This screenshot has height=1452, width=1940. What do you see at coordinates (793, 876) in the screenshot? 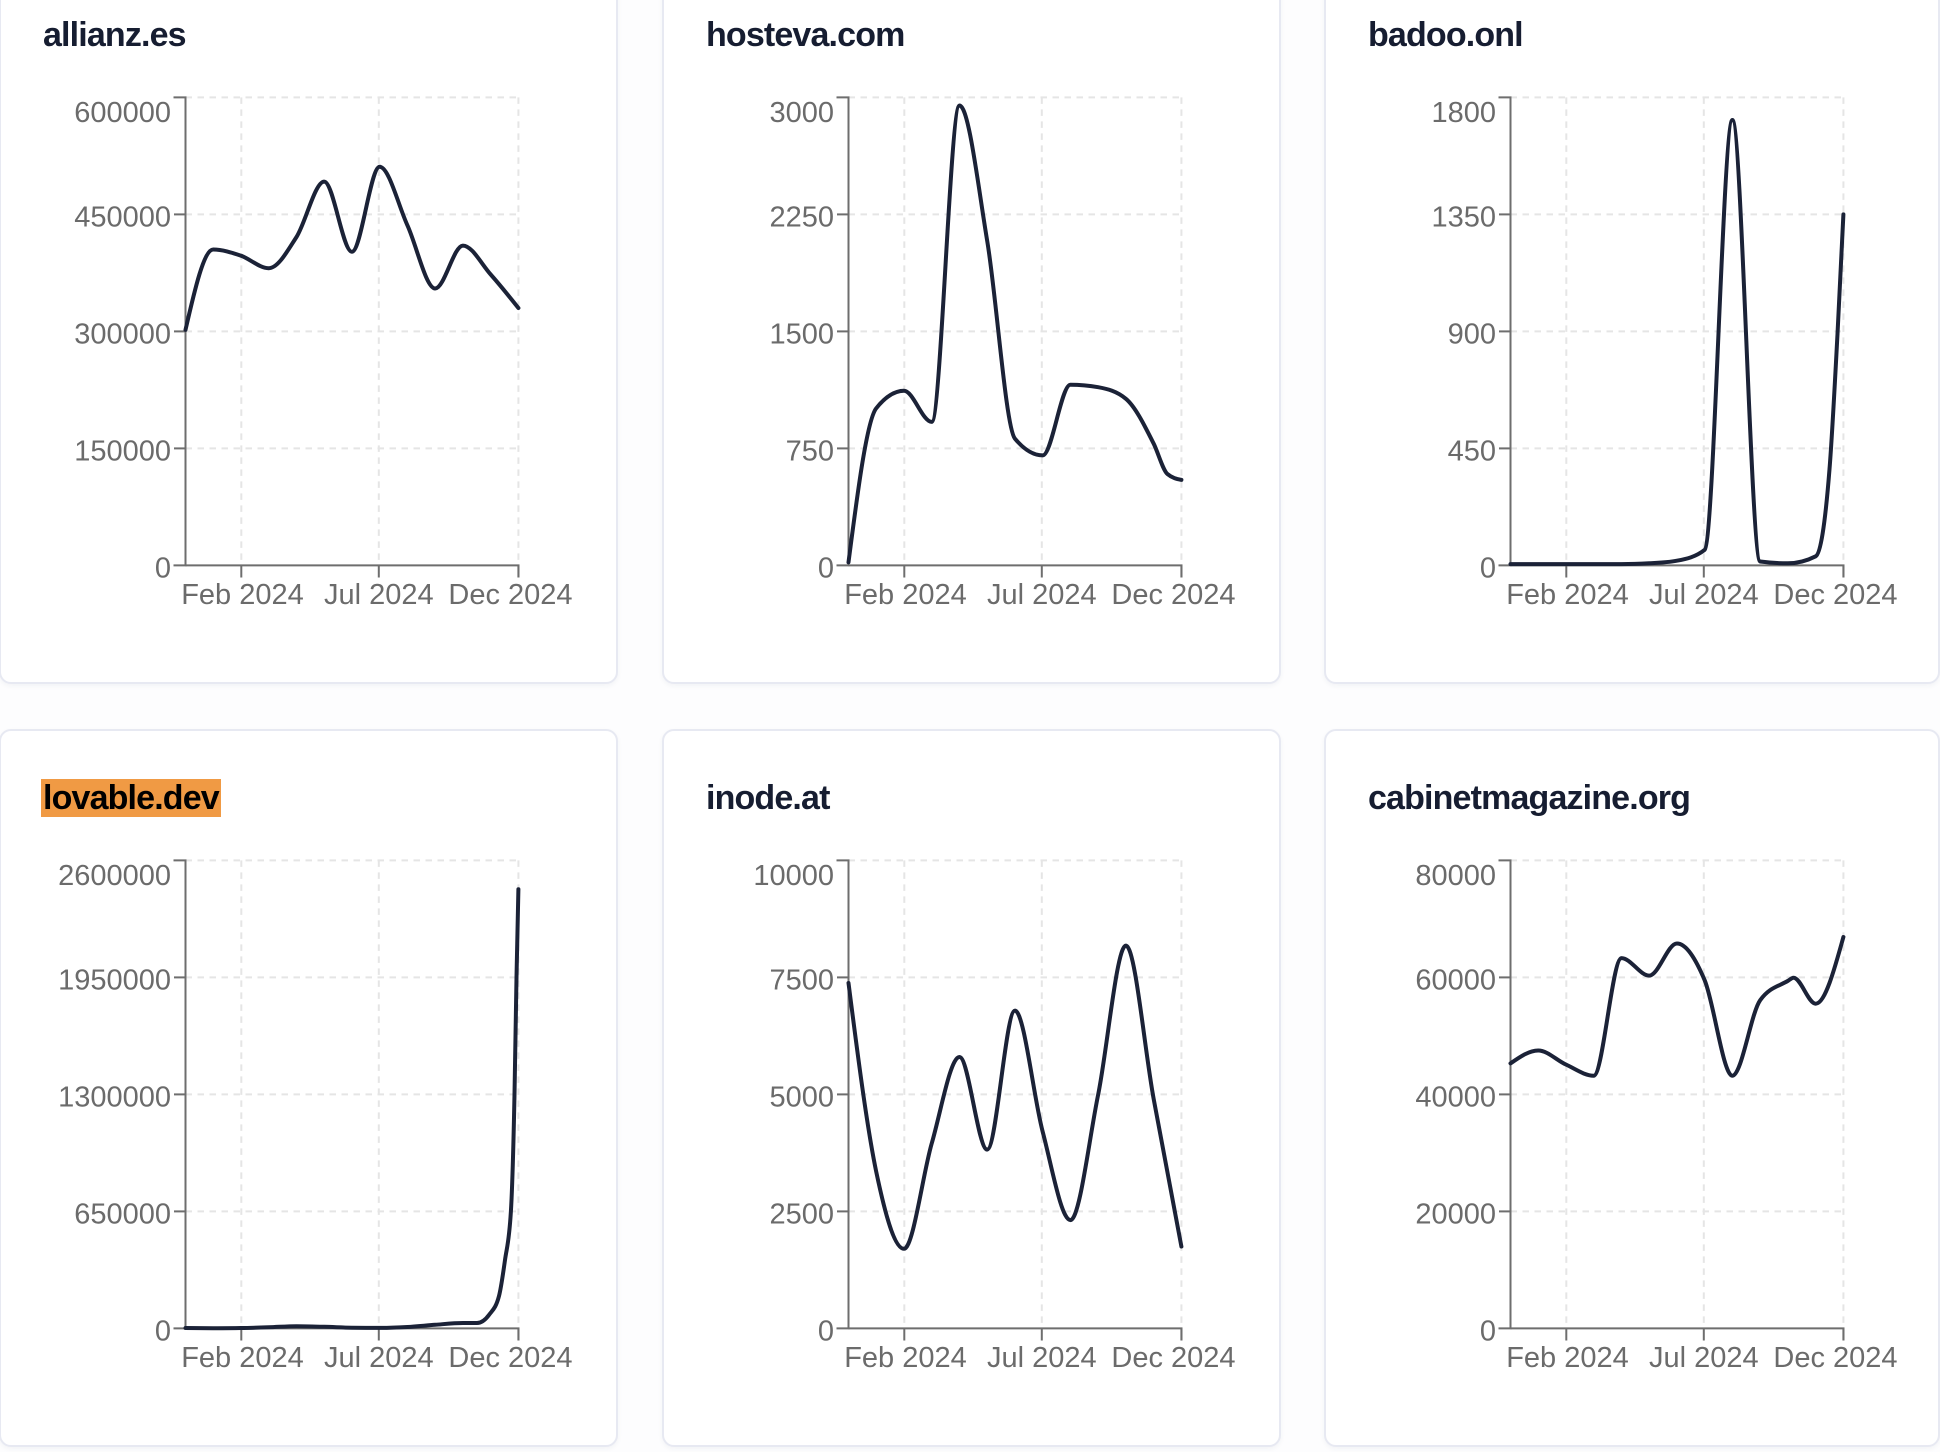
I see `svg-text: 10000` at bounding box center [793, 876].